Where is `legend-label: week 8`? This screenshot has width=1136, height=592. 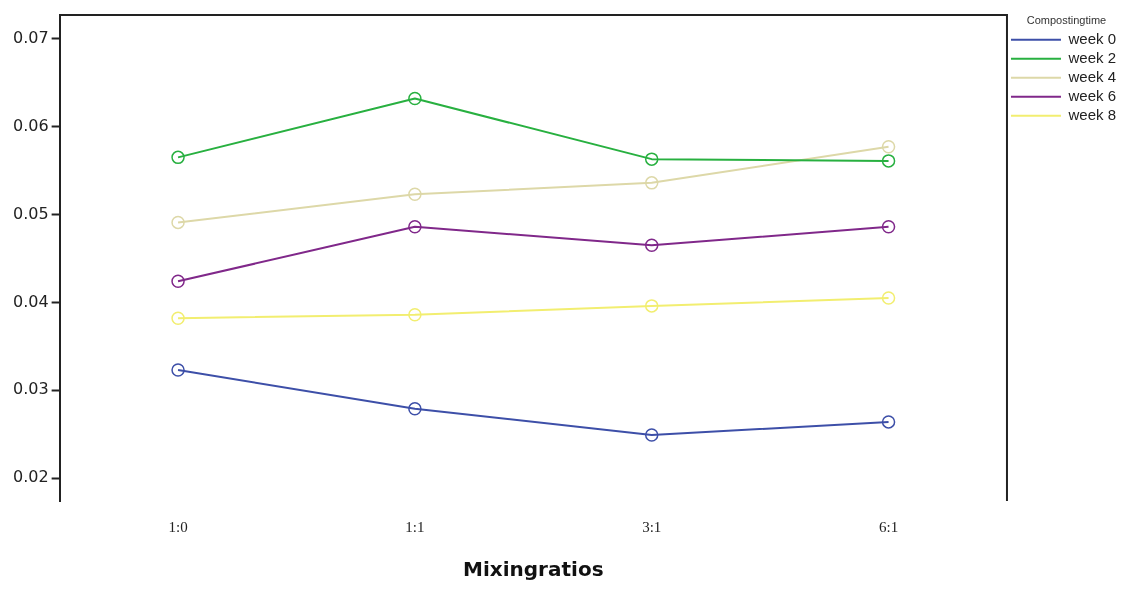 legend-label: week 8 is located at coordinates (1091, 114).